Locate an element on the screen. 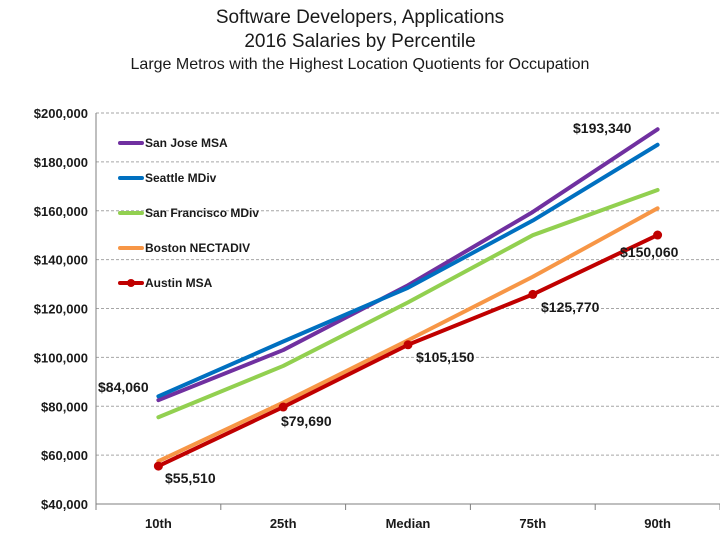 This screenshot has height=540, width=720. y-tick-label: $80,000 is located at coordinates (64, 406).